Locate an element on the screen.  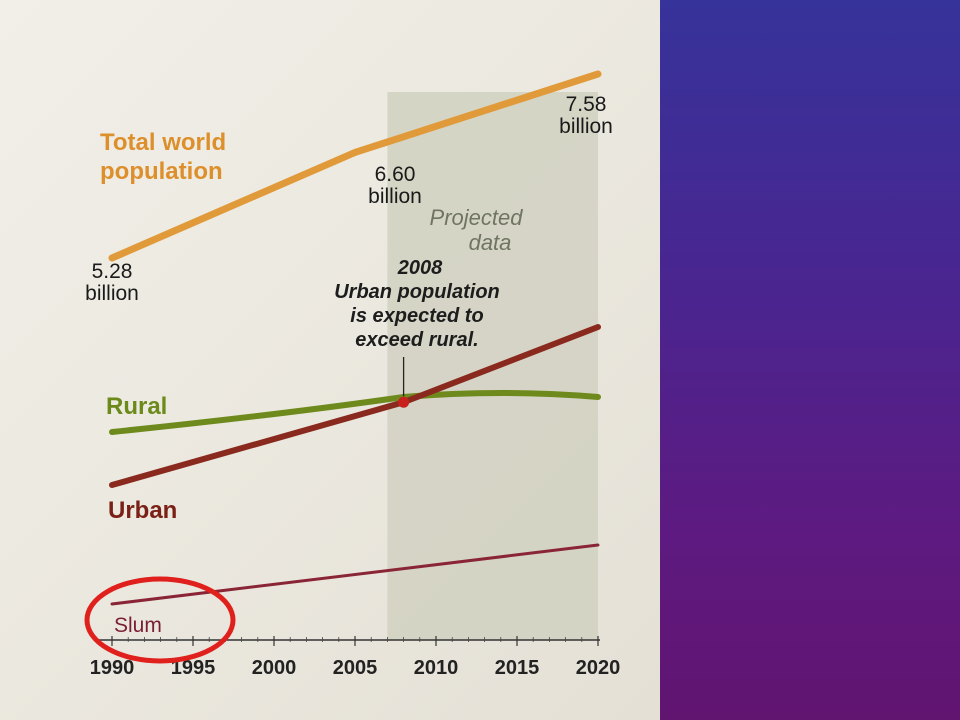
data-label-total-1990: 5.28 billion is located at coordinates (112, 282).